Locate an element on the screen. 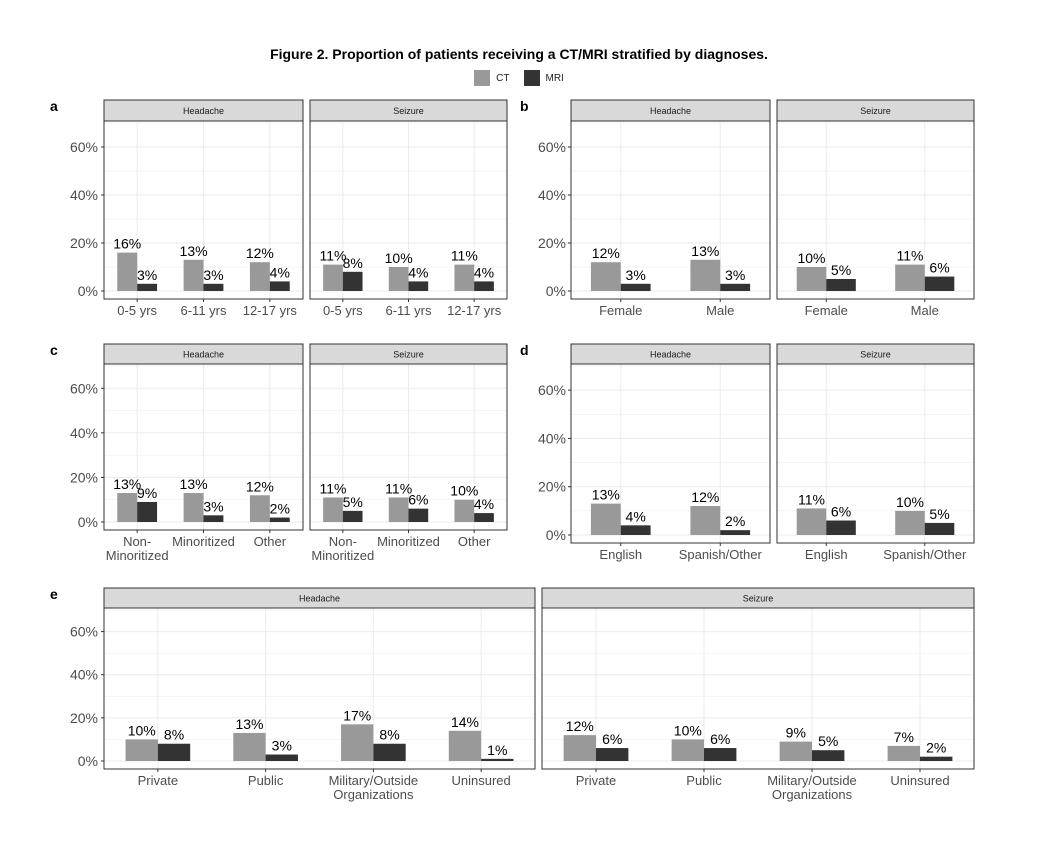 This screenshot has height=852, width=1038. facet-strip-label-b-seizure: Seizure is located at coordinates (875, 111).